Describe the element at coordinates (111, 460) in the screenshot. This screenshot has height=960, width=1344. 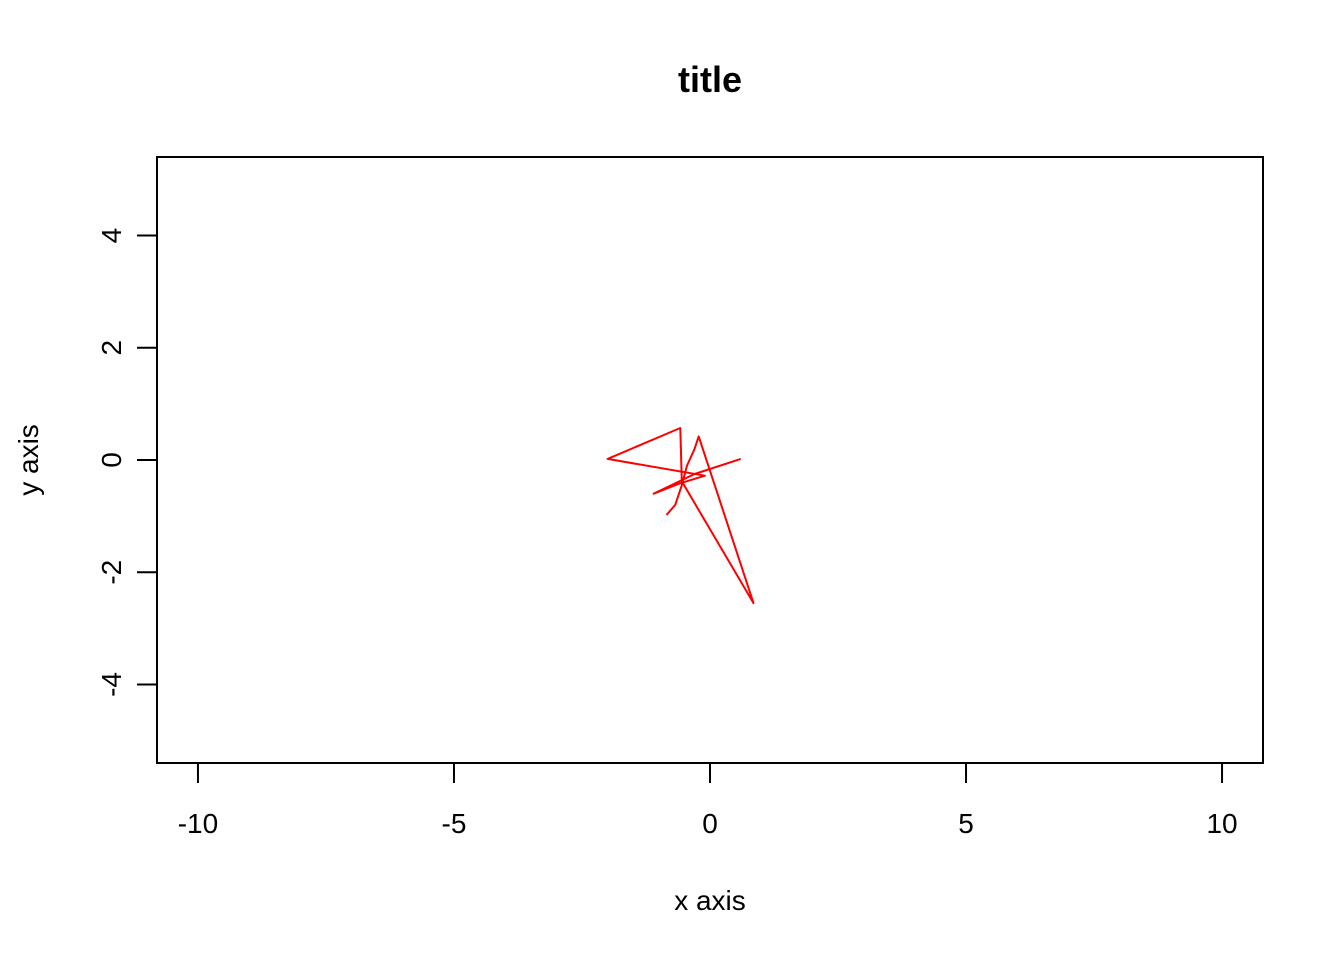
I see `y-tick-label: 0` at that location.